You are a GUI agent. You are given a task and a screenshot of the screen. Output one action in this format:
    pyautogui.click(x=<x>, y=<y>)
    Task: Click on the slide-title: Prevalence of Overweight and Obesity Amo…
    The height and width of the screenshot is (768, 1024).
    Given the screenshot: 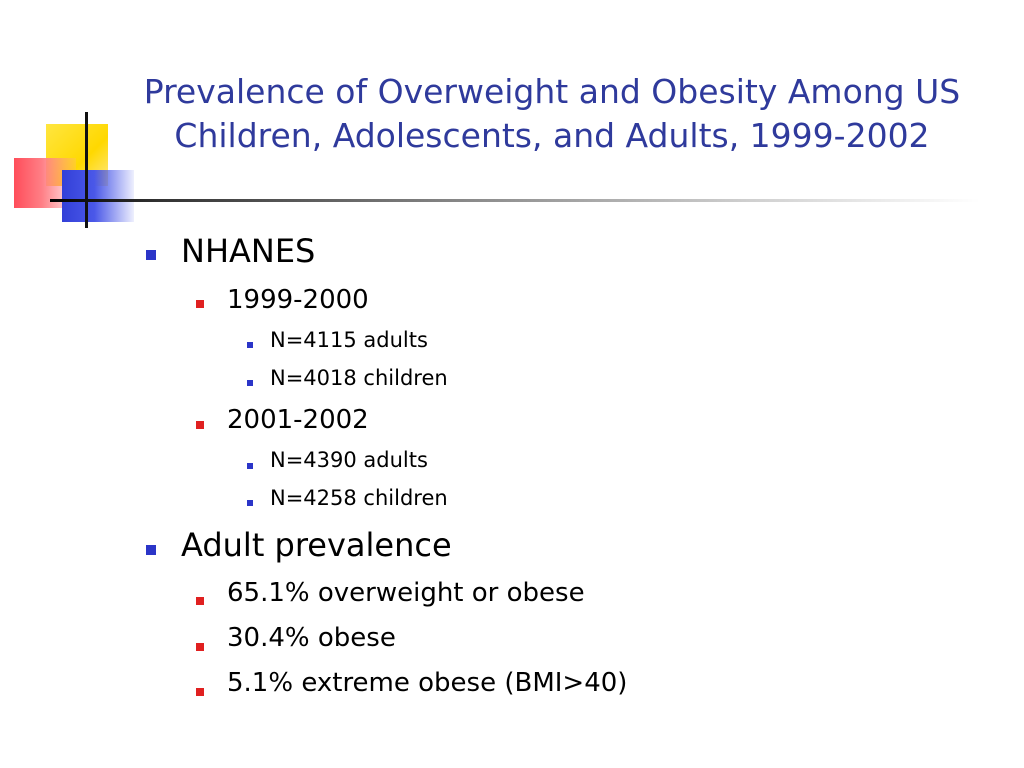 What is the action you would take?
    pyautogui.click(x=552, y=114)
    